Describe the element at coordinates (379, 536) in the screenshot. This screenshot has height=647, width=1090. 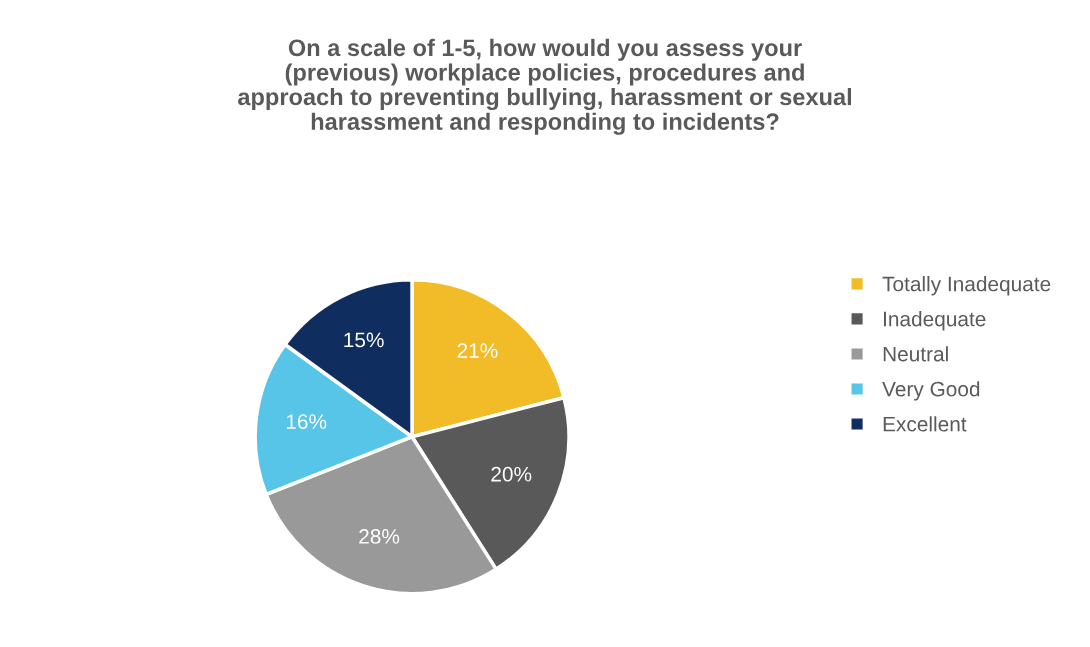
I see `data-label: 28%` at that location.